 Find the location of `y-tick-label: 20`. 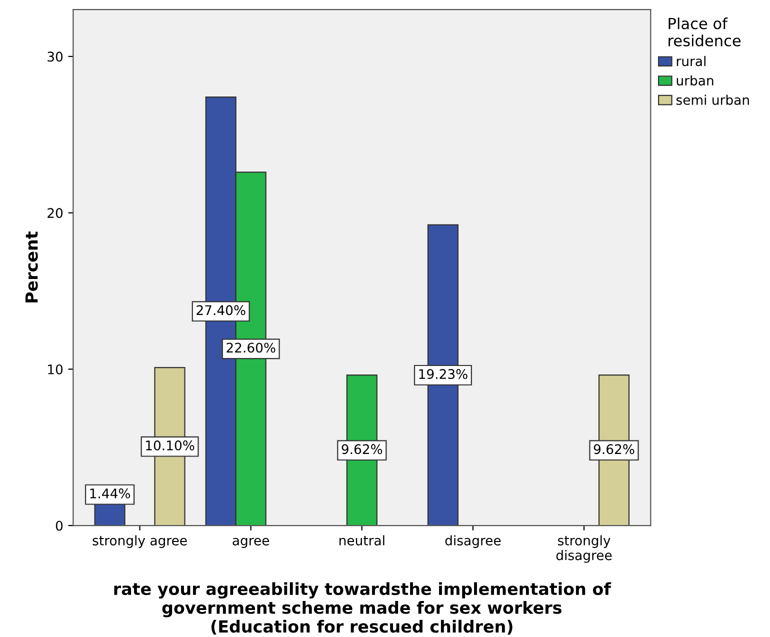

y-tick-label: 20 is located at coordinates (55, 213).